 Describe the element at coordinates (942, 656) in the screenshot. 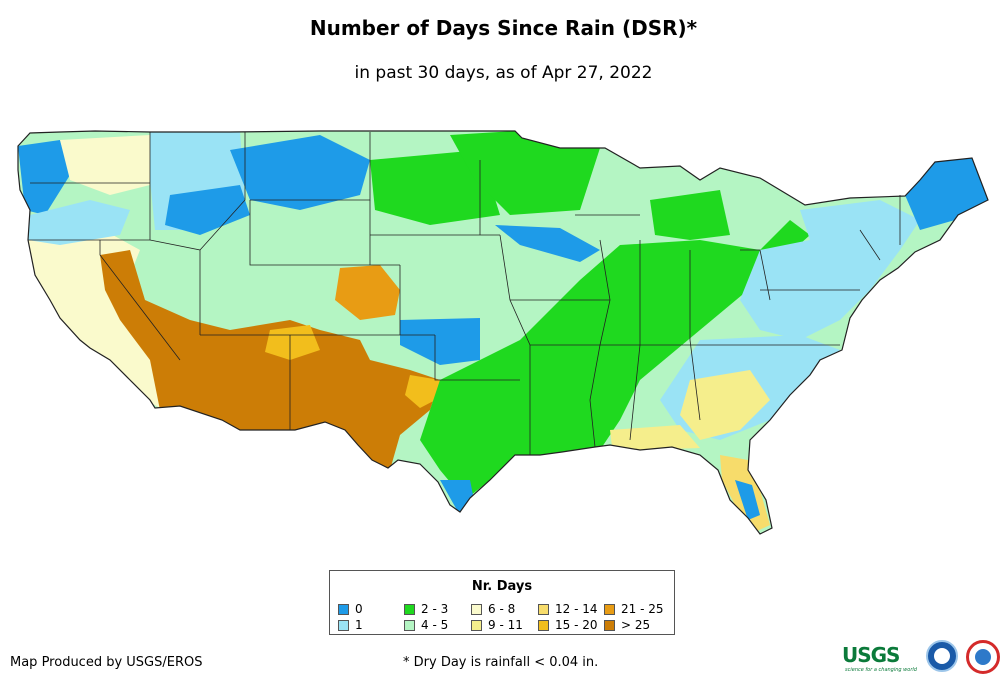

I see `noaa-logo` at that location.